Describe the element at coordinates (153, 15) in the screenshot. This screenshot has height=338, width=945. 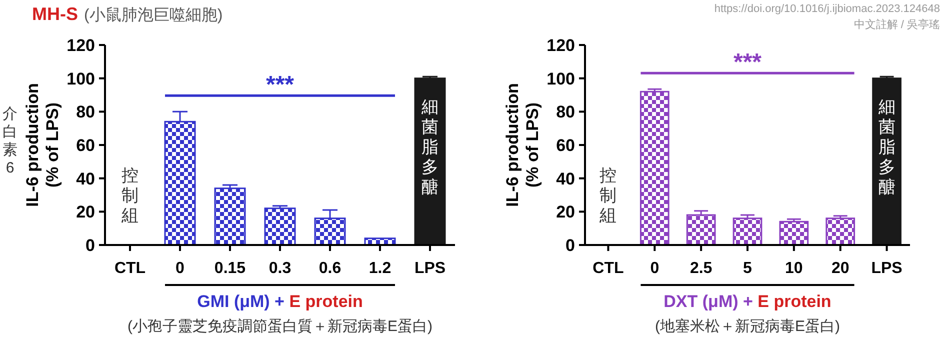
I see `chart-subtitle: (小鼠肺泡巨噬細胞)` at that location.